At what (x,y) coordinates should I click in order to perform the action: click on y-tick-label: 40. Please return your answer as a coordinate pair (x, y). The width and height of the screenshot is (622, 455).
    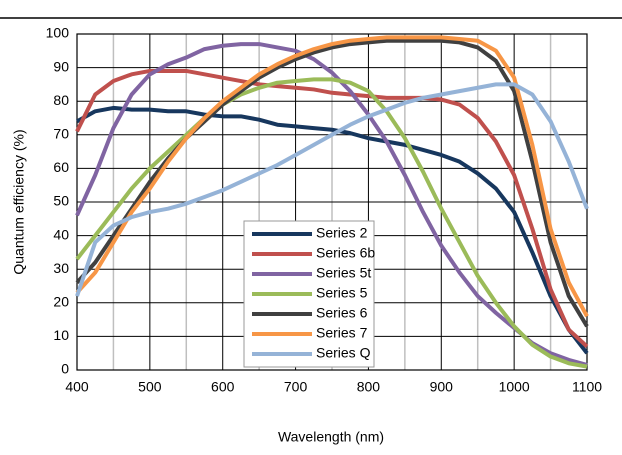
    Looking at the image, I should click on (61, 234).